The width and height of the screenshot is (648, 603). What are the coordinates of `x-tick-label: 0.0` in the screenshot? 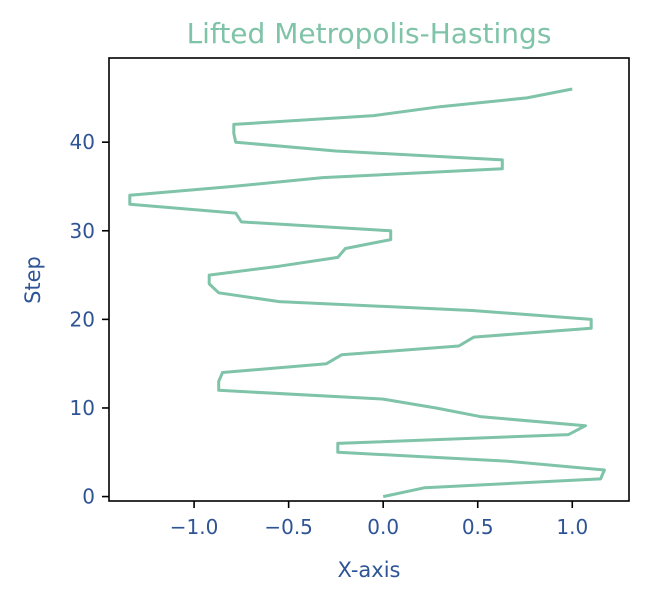 It's located at (383, 527).